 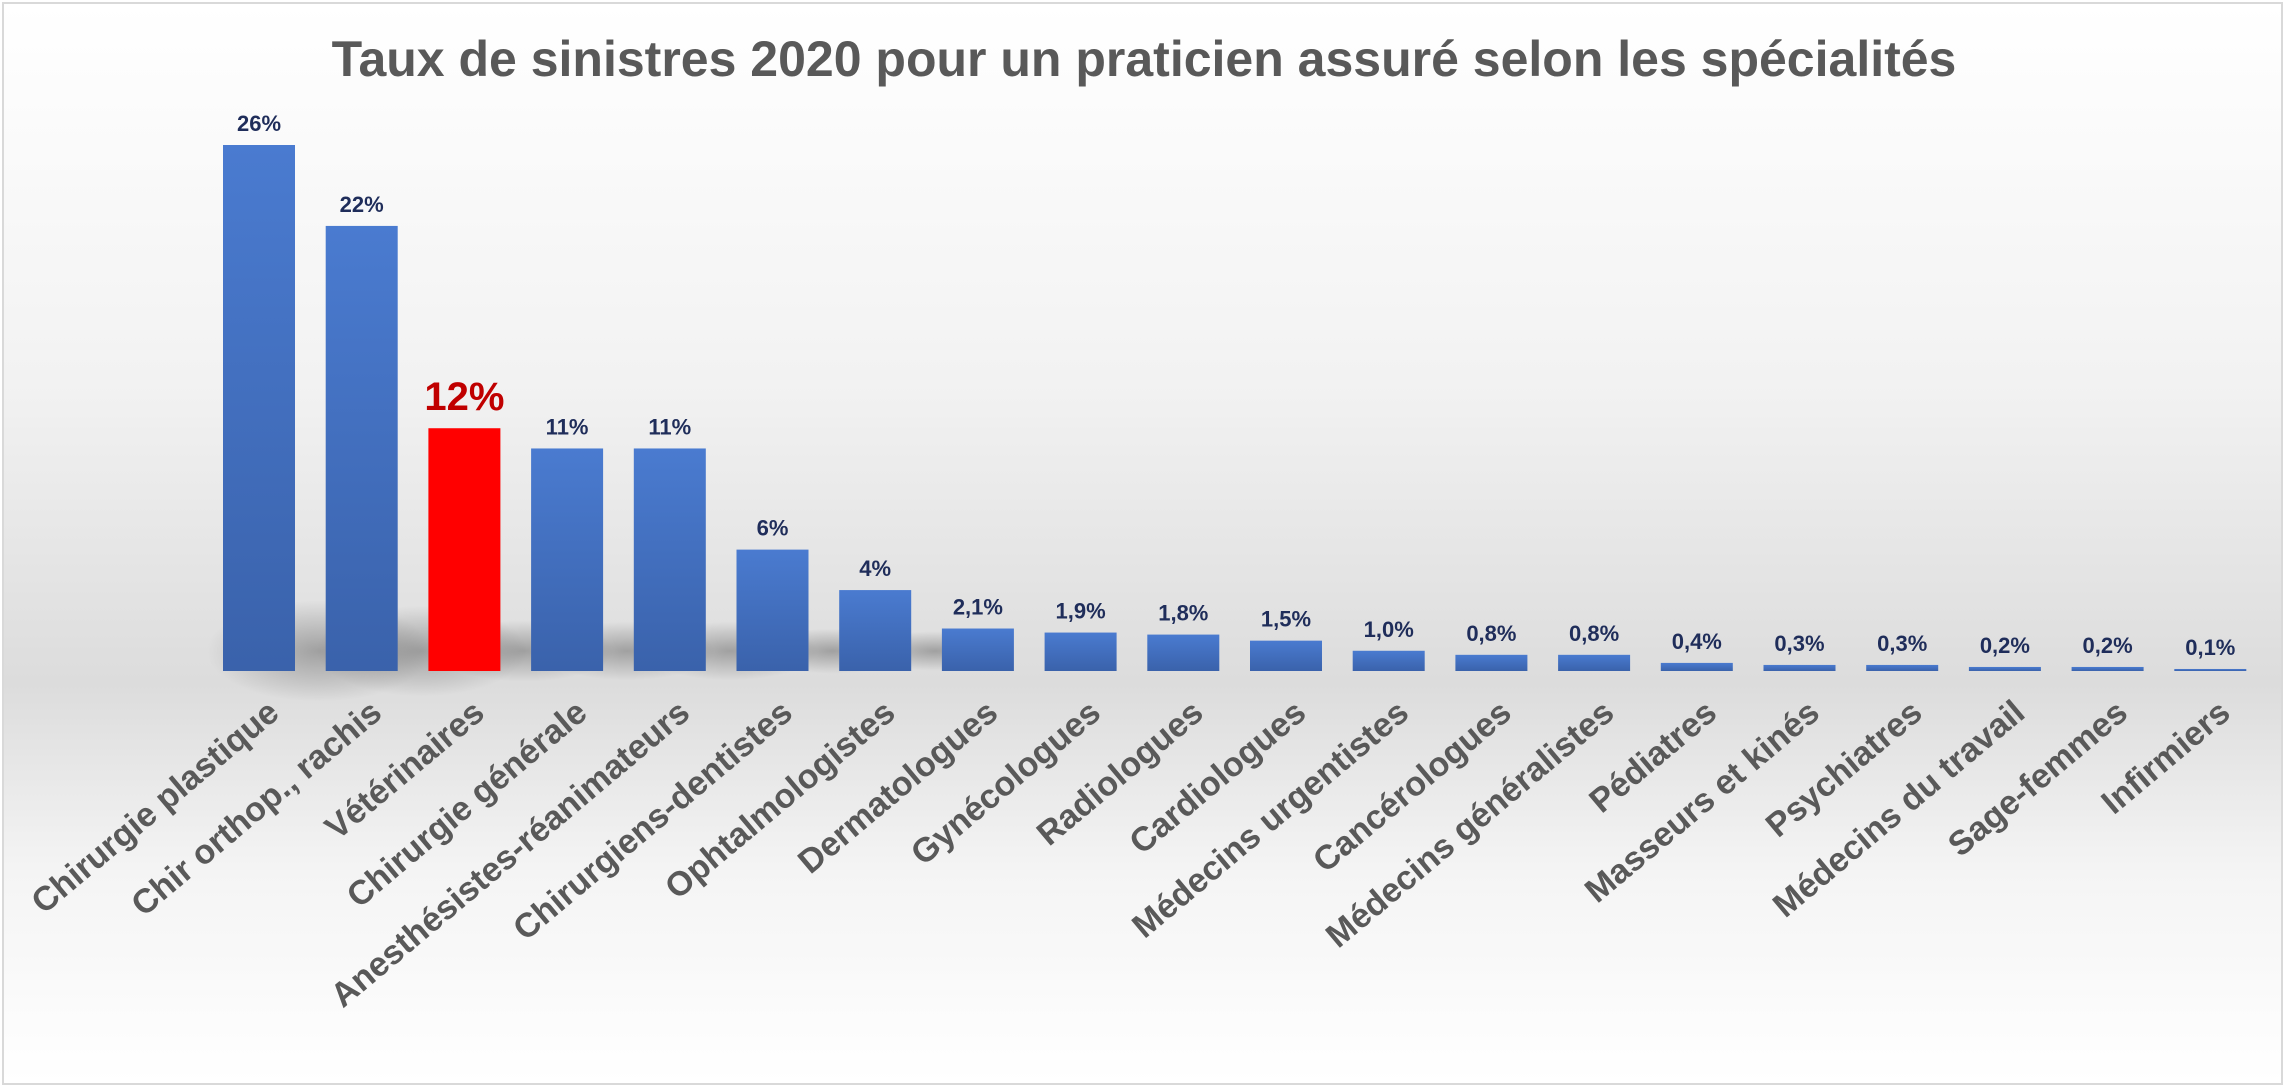 I want to click on value-label: 22%, so click(x=362, y=204).